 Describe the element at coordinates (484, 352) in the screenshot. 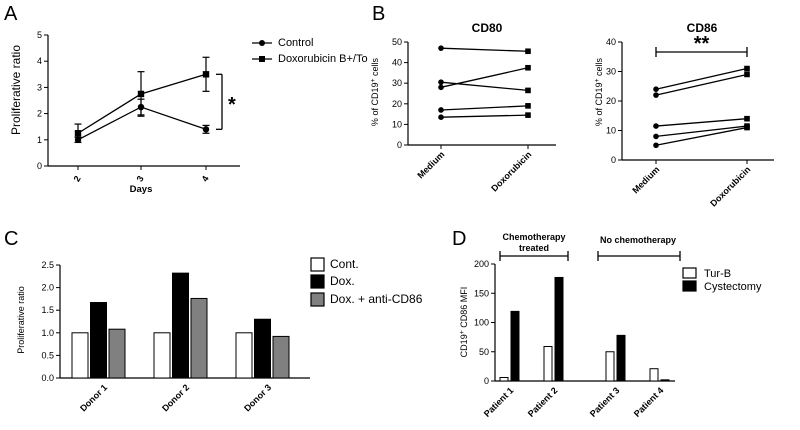

I see `panel-d-y-tick-label: 50` at that location.